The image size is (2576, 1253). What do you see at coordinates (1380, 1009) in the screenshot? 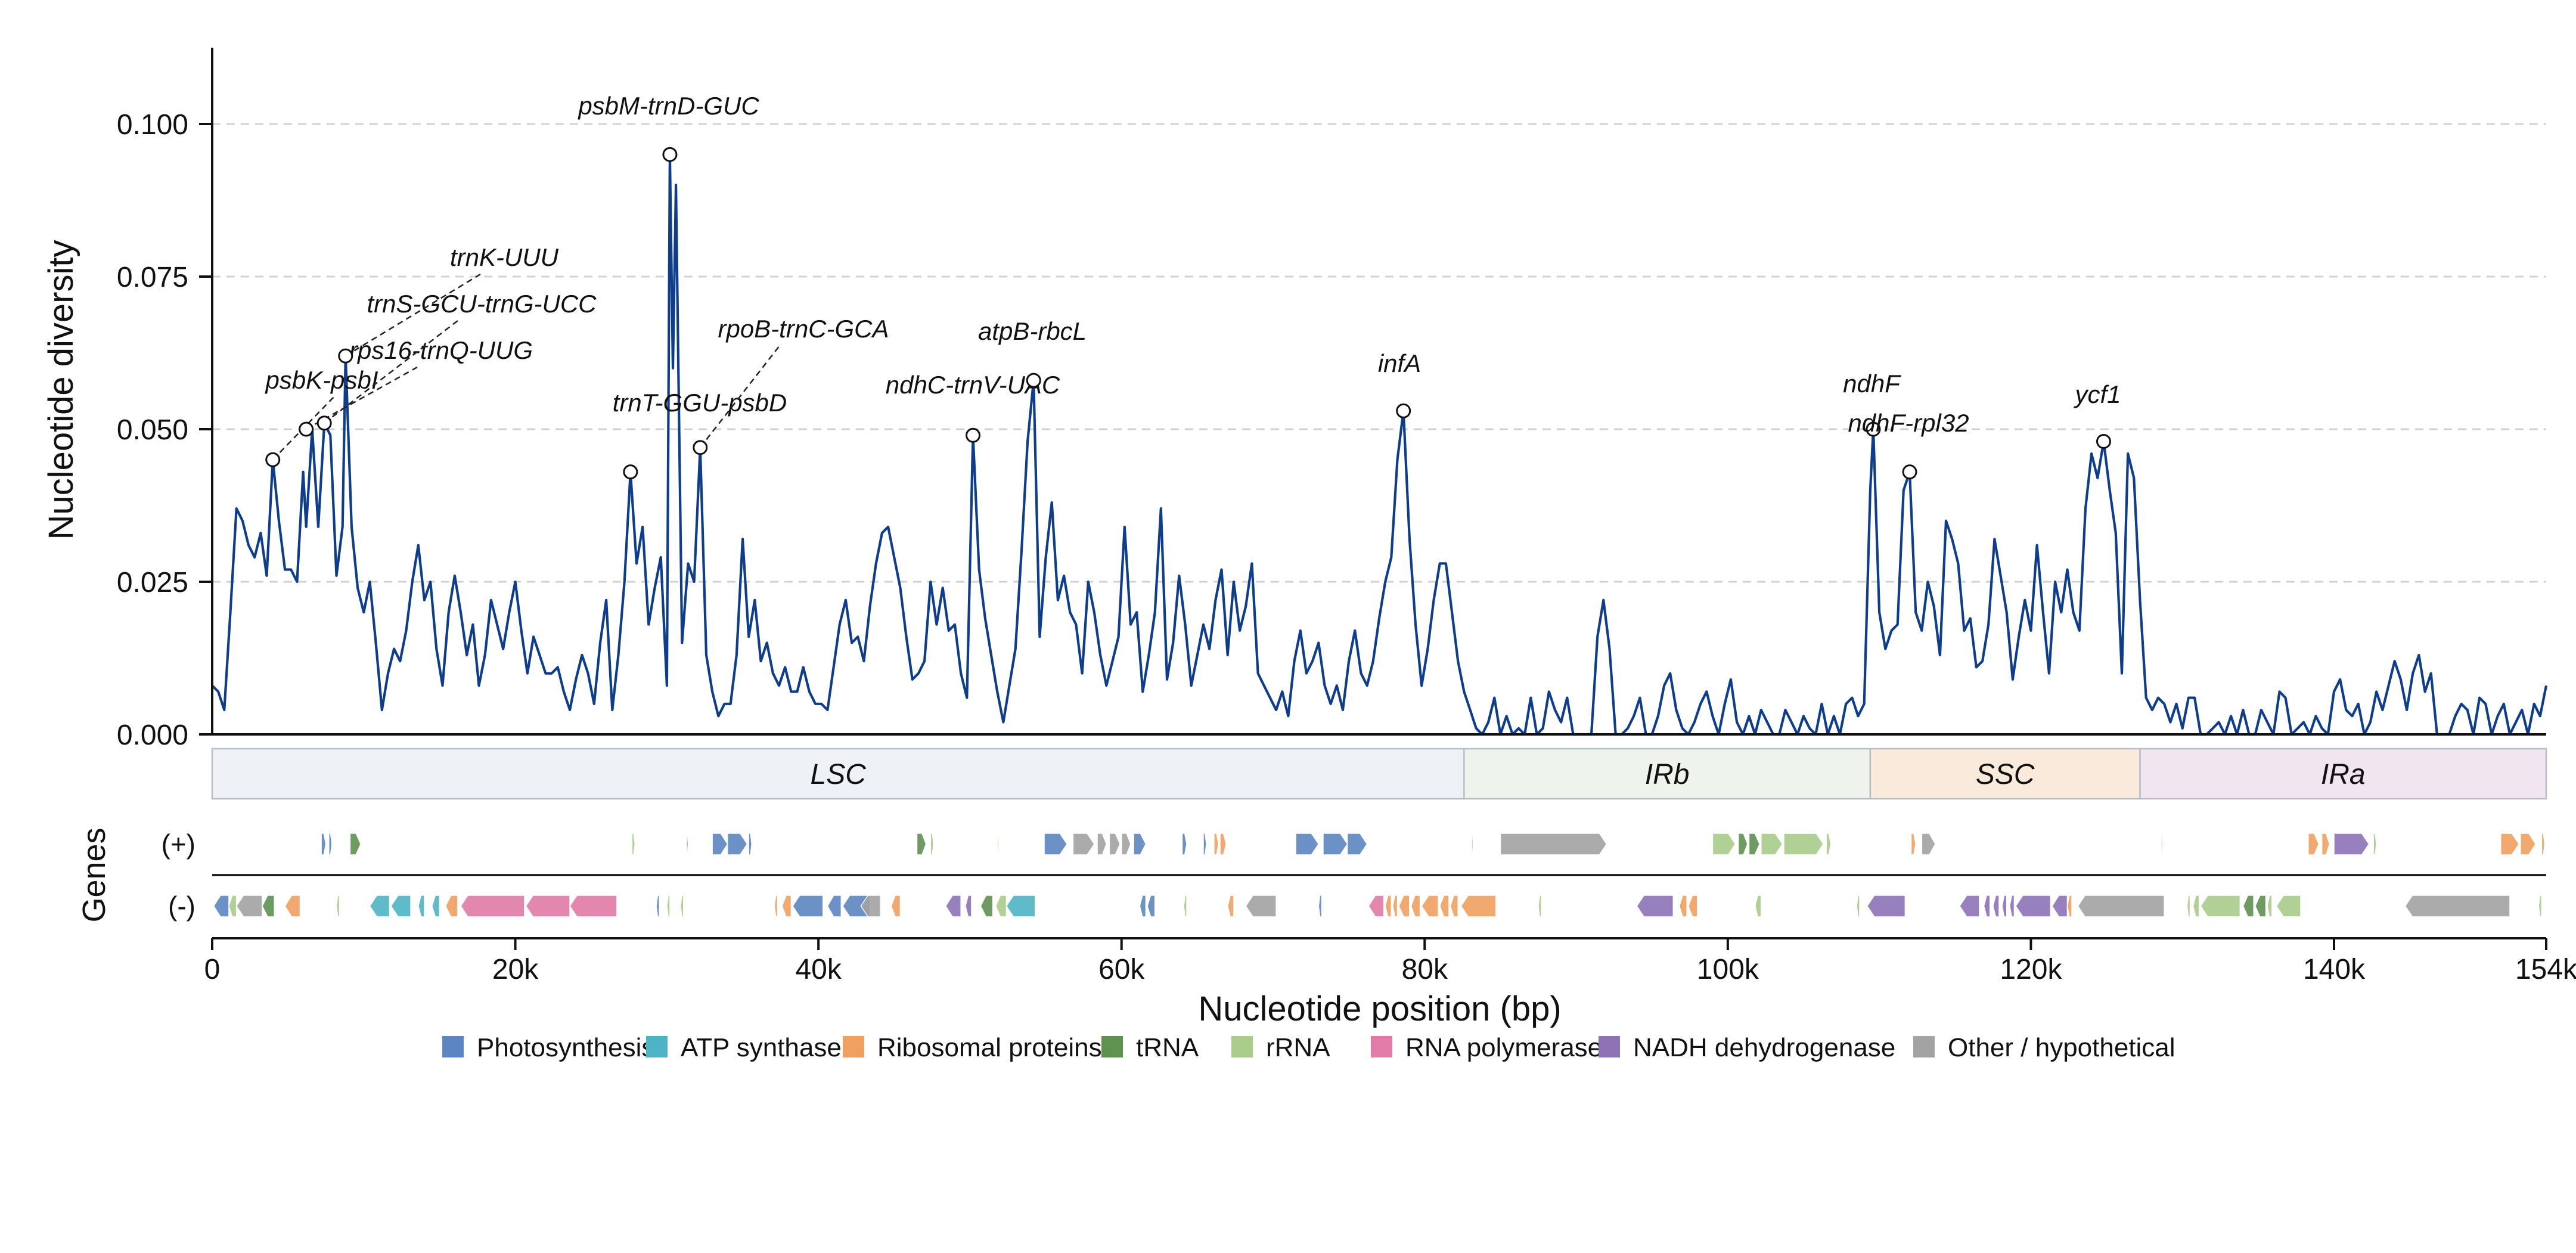
I see `x-axis-label: Nucleotide position (bp)` at bounding box center [1380, 1009].